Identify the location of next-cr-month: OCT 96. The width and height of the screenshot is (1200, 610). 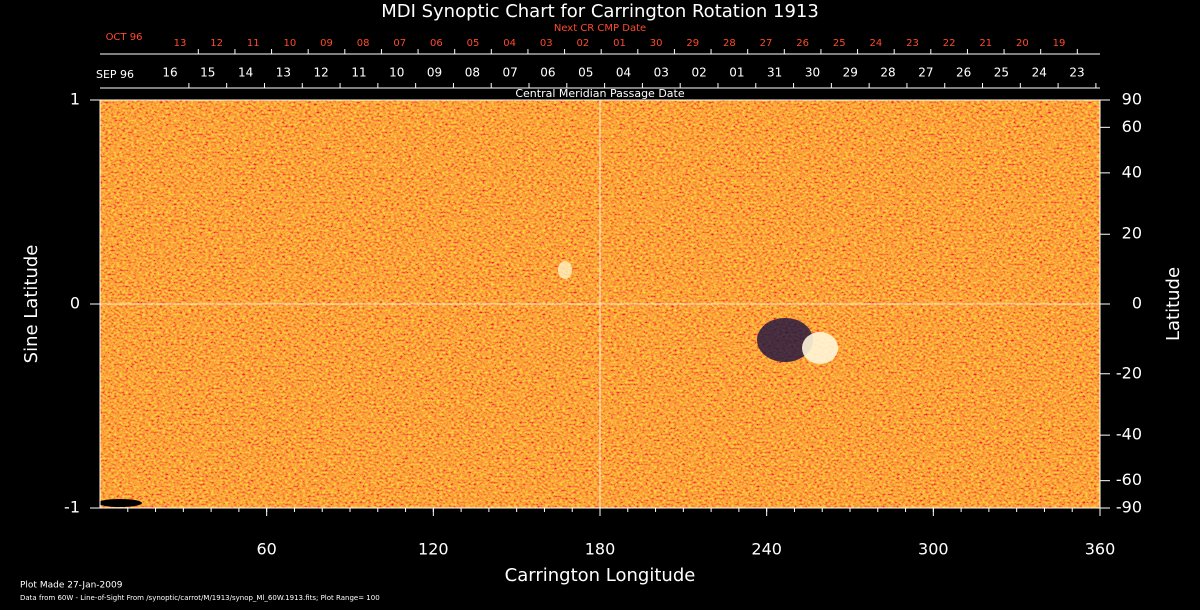
(124, 37).